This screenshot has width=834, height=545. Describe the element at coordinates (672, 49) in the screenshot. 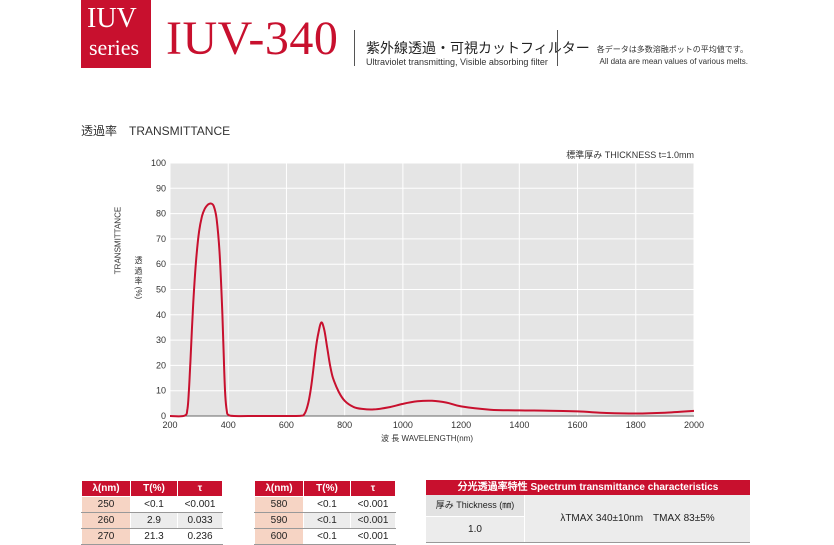

I see `note-jp: 各データは多数溶融ポットの平均値です。` at that location.